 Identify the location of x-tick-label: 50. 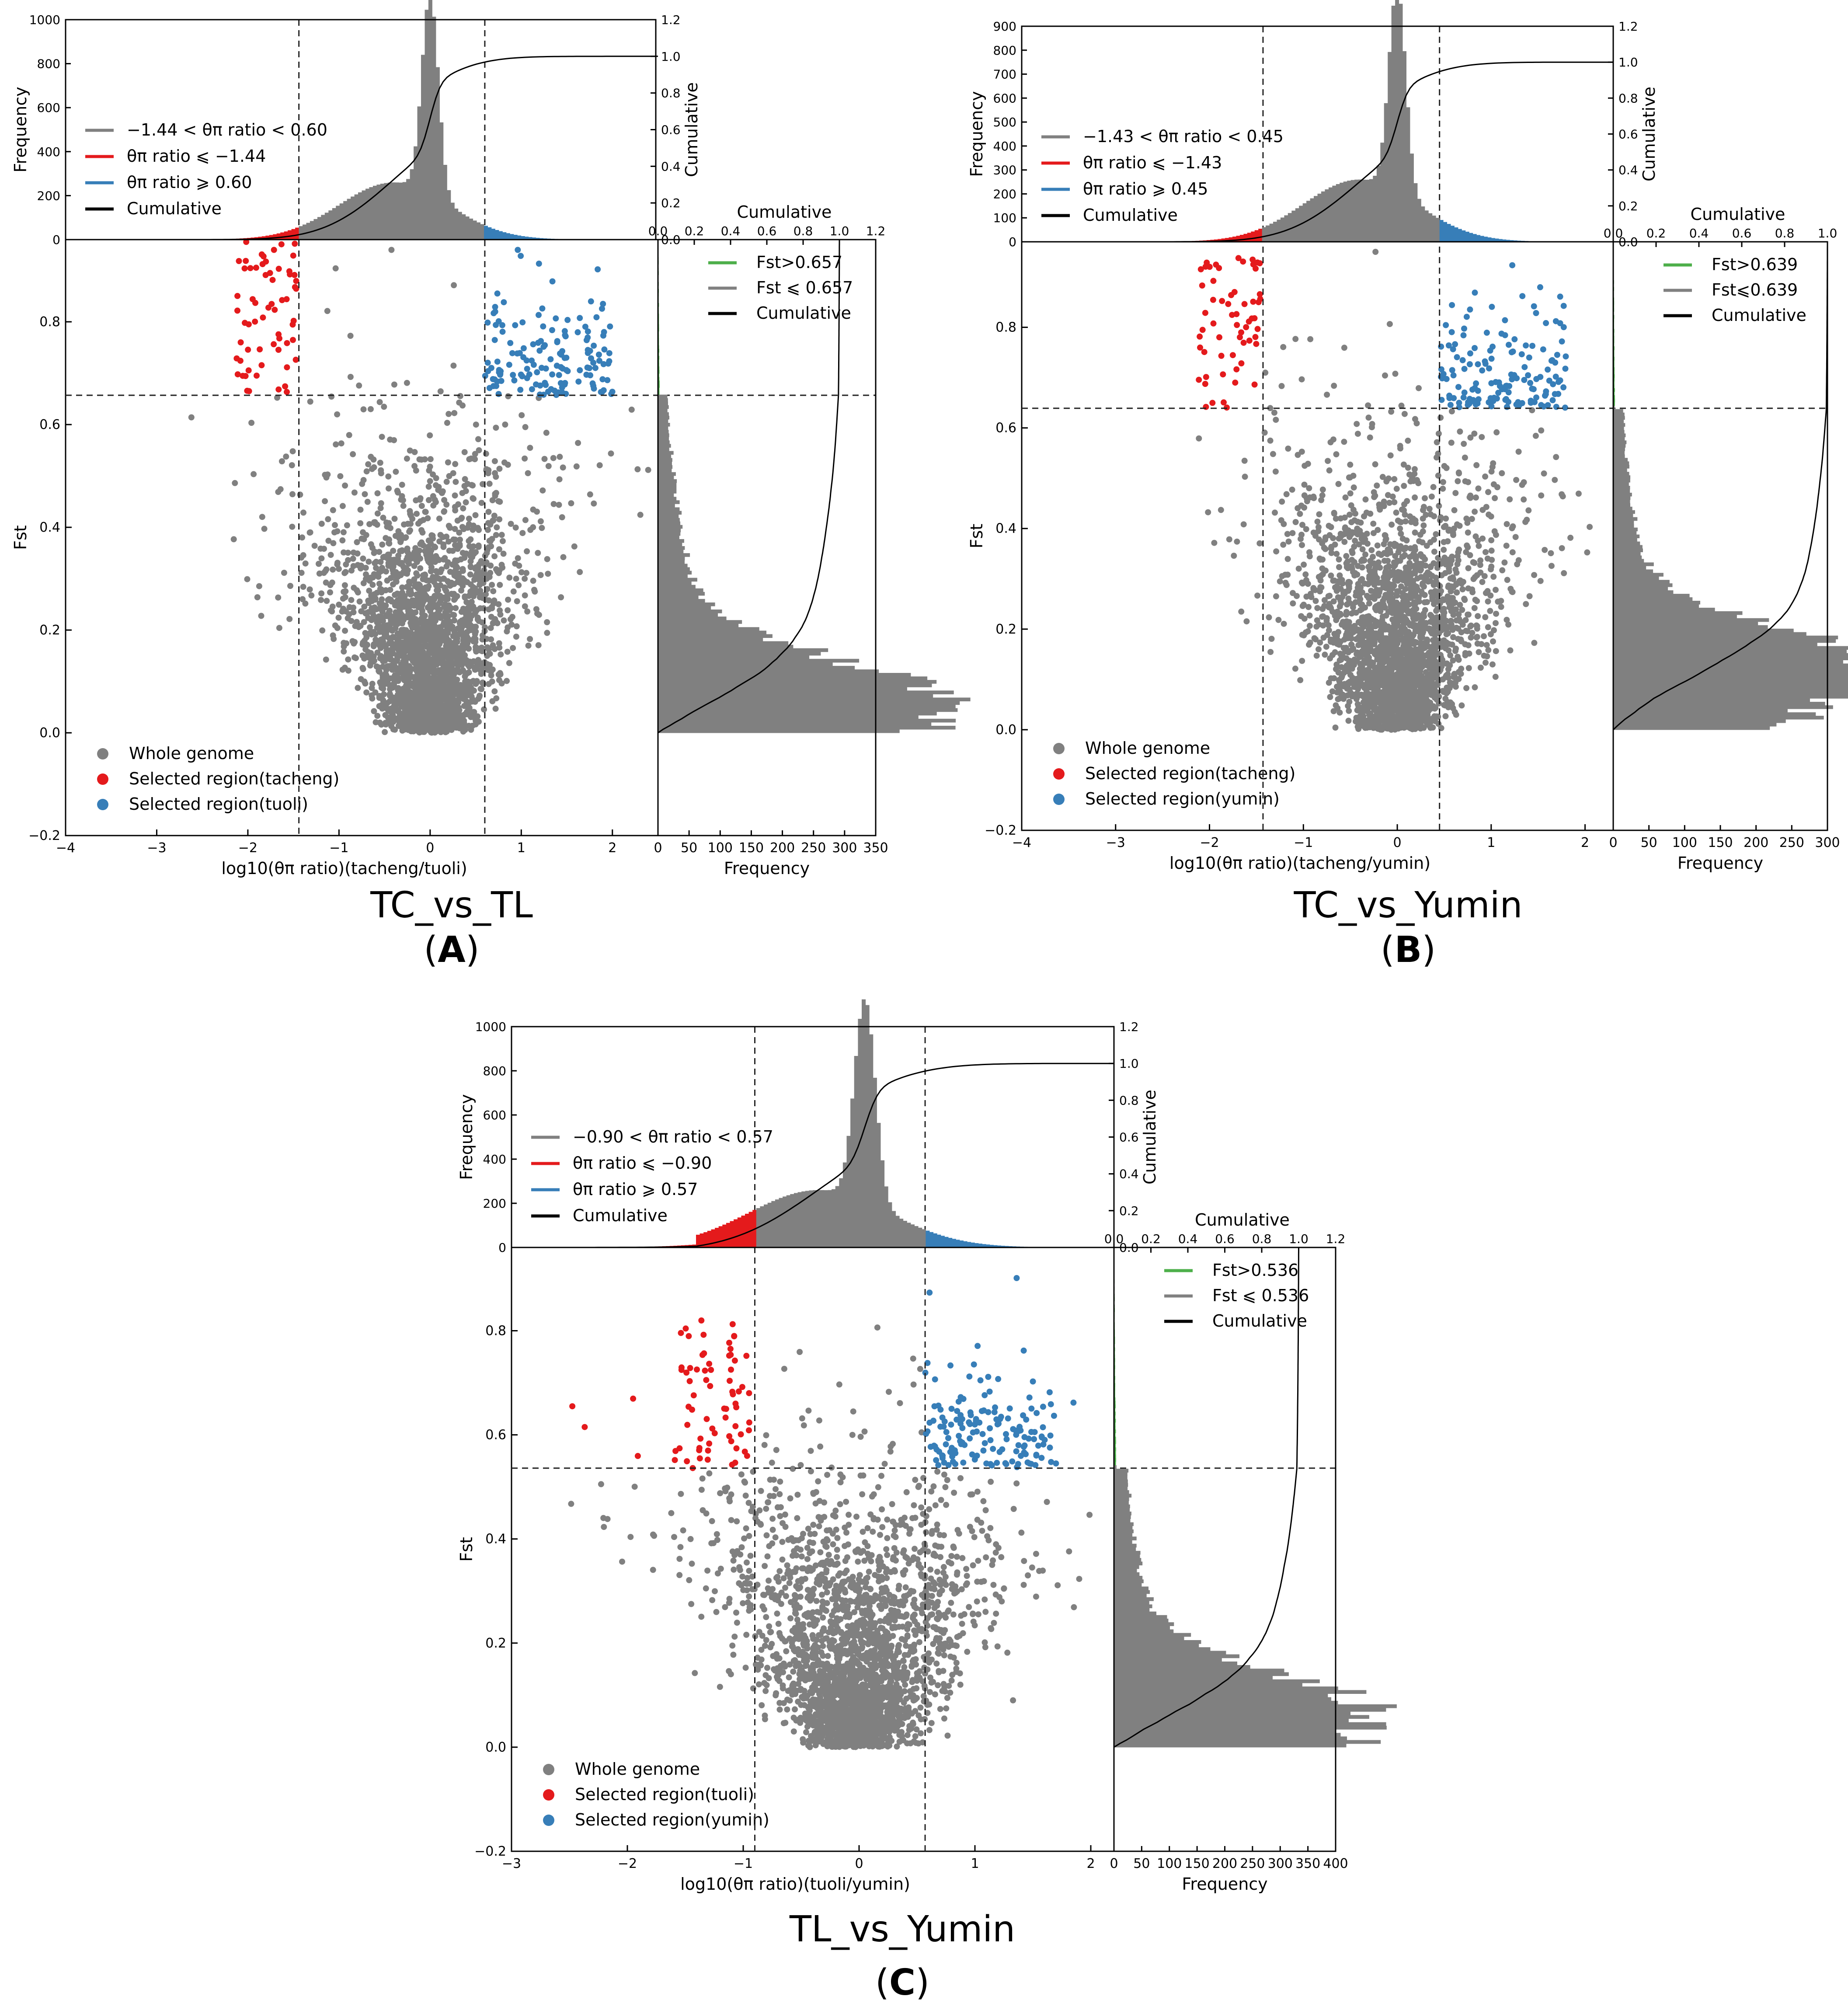
(689, 848).